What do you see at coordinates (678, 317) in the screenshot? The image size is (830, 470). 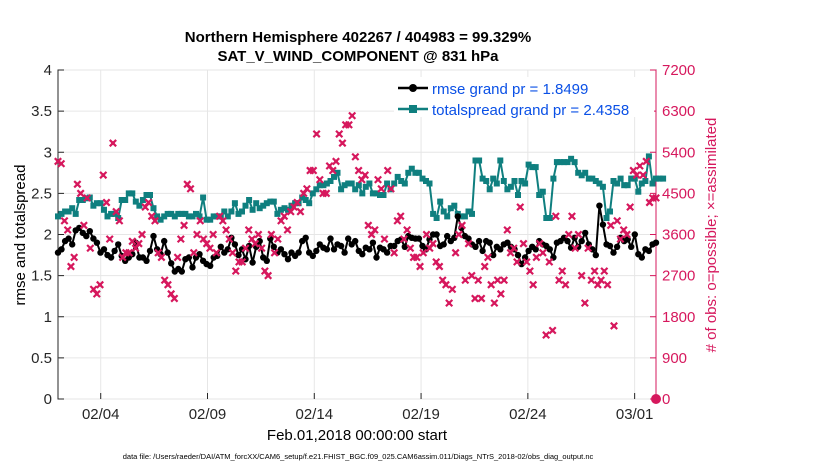 I see `y-right-tick-label: 1800` at bounding box center [678, 317].